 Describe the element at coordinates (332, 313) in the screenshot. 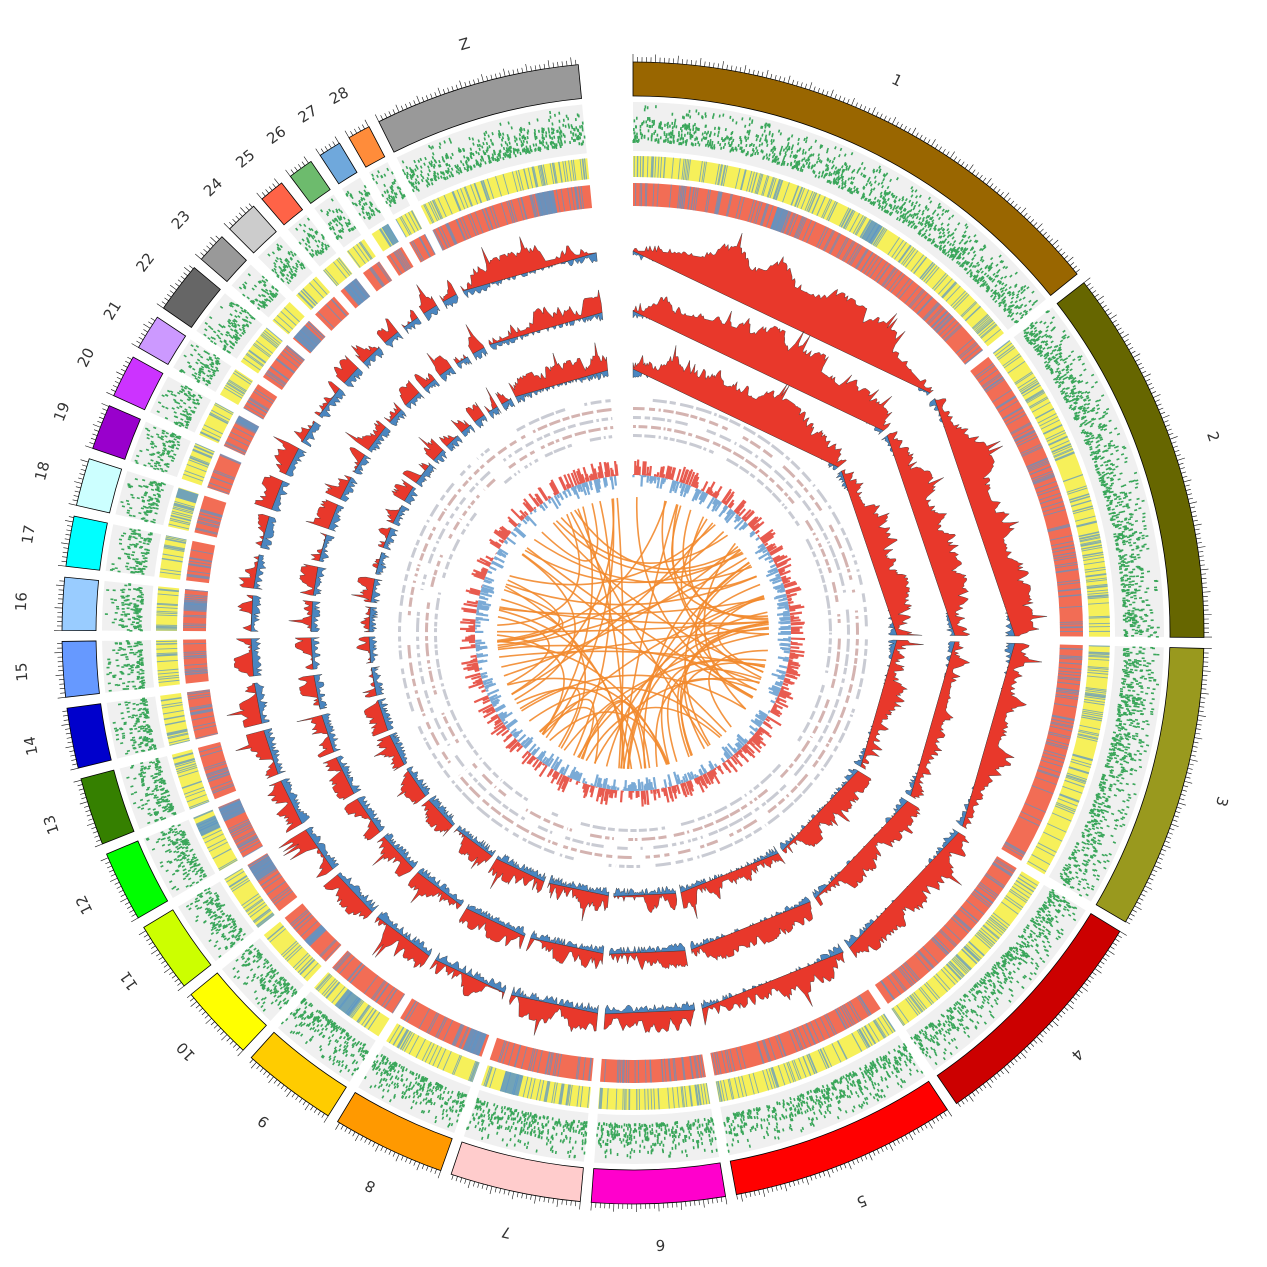

I see `heatmap-salmon-segment` at that location.